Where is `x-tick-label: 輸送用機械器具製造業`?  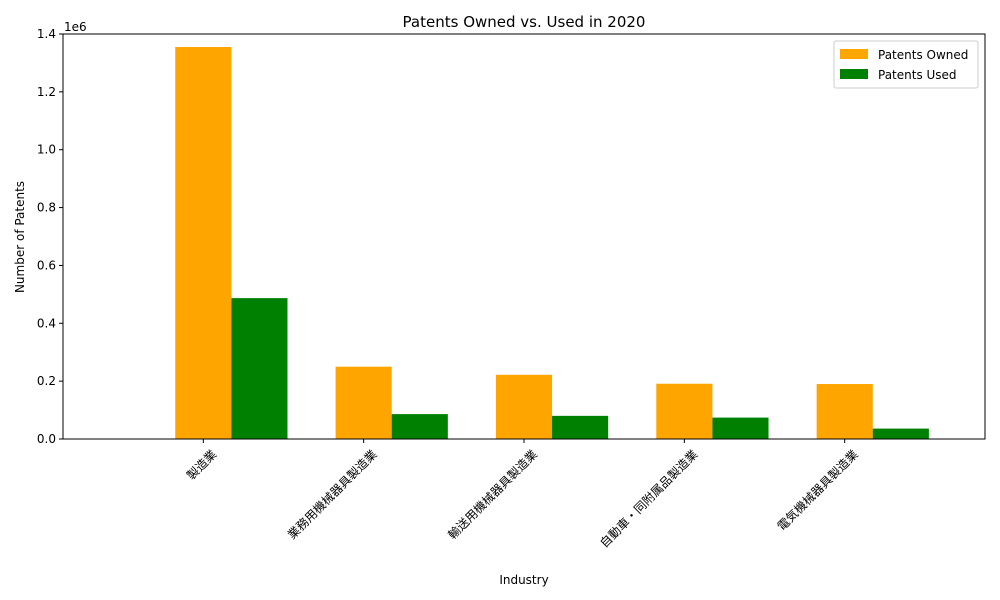 x-tick-label: 輸送用機械器具製造業 is located at coordinates (492, 494).